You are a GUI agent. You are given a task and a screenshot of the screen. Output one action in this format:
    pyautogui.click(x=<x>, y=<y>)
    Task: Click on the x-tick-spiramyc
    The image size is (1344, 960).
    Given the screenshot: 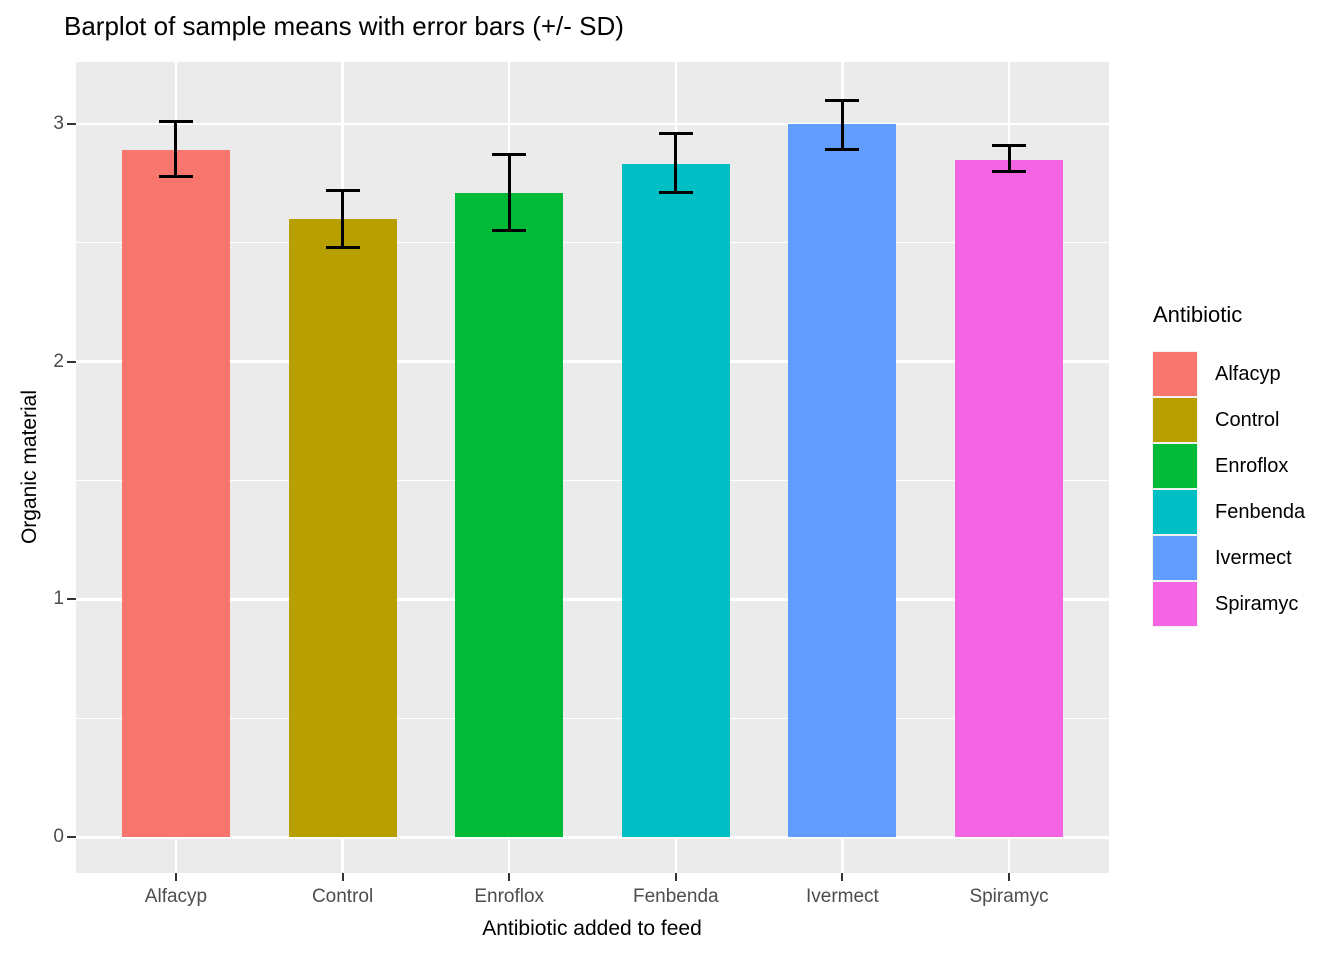 What is the action you would take?
    pyautogui.click(x=1009, y=877)
    